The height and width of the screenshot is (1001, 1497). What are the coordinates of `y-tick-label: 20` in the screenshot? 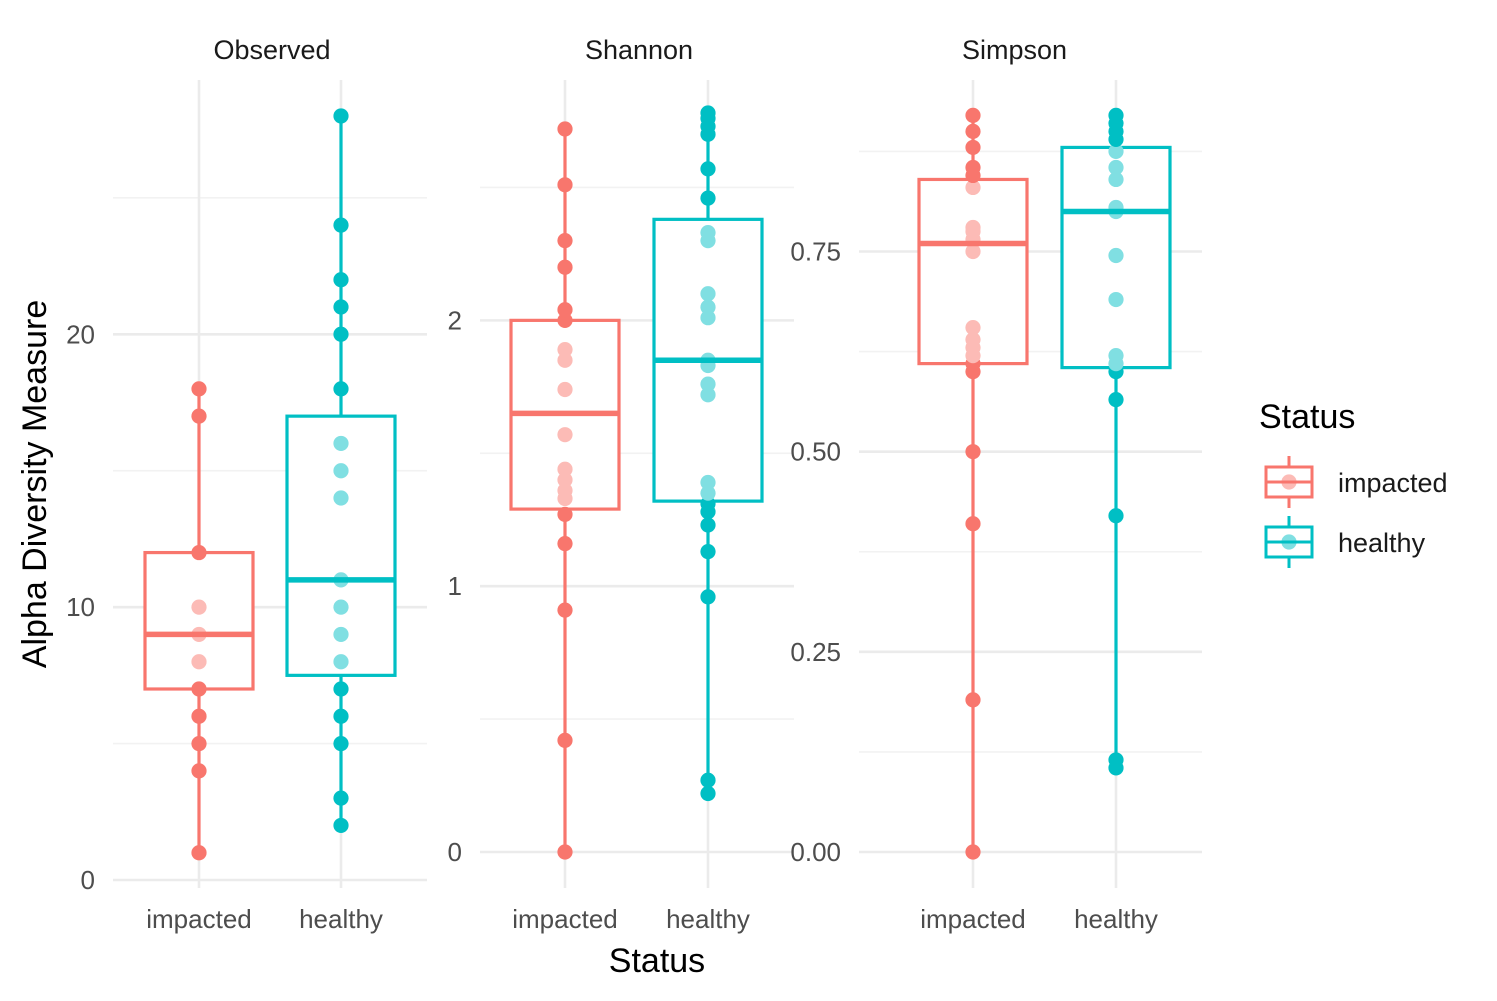 It's located at (80, 334).